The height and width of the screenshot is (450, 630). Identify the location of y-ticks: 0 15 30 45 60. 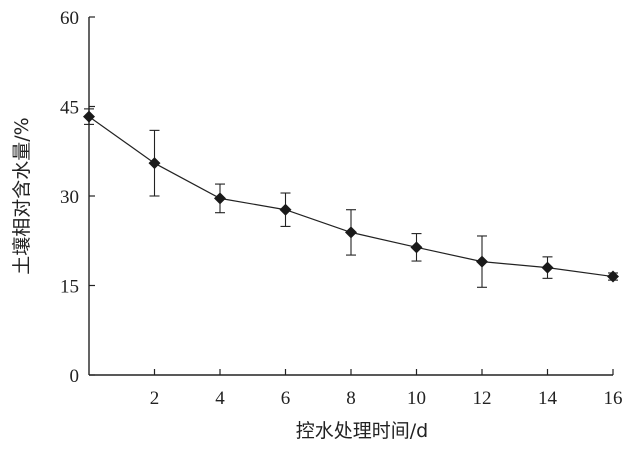
(77, 197).